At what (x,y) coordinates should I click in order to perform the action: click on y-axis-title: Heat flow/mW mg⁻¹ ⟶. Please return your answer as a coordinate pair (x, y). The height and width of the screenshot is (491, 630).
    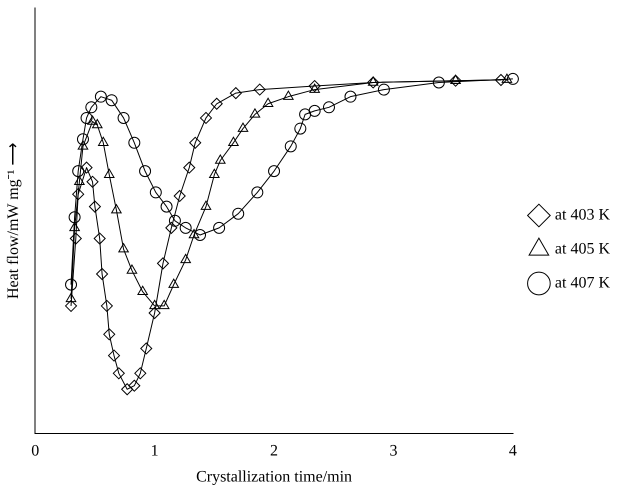
    Looking at the image, I should click on (13, 221).